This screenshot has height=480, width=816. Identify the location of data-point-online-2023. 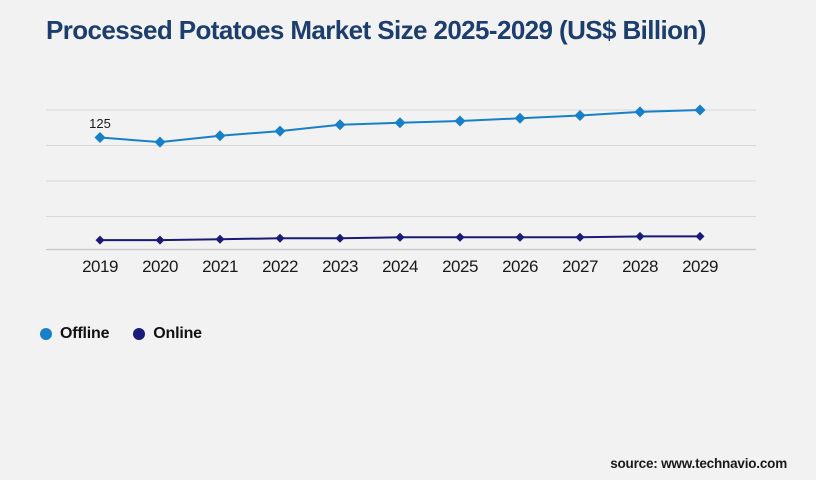
(340, 238).